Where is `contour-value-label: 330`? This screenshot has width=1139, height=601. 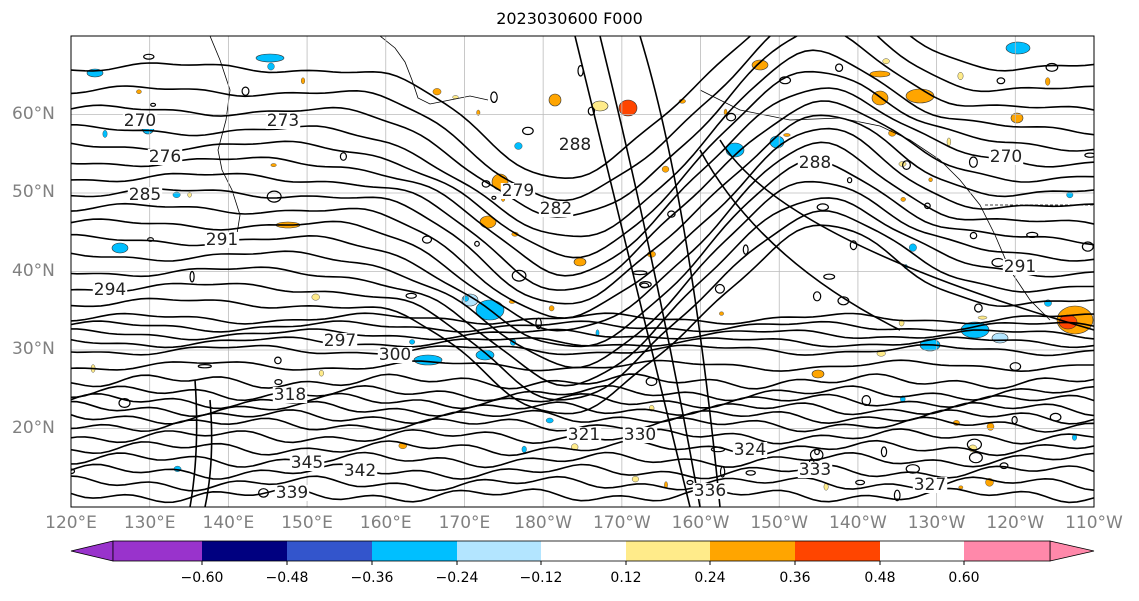
contour-value-label: 330 is located at coordinates (640, 435).